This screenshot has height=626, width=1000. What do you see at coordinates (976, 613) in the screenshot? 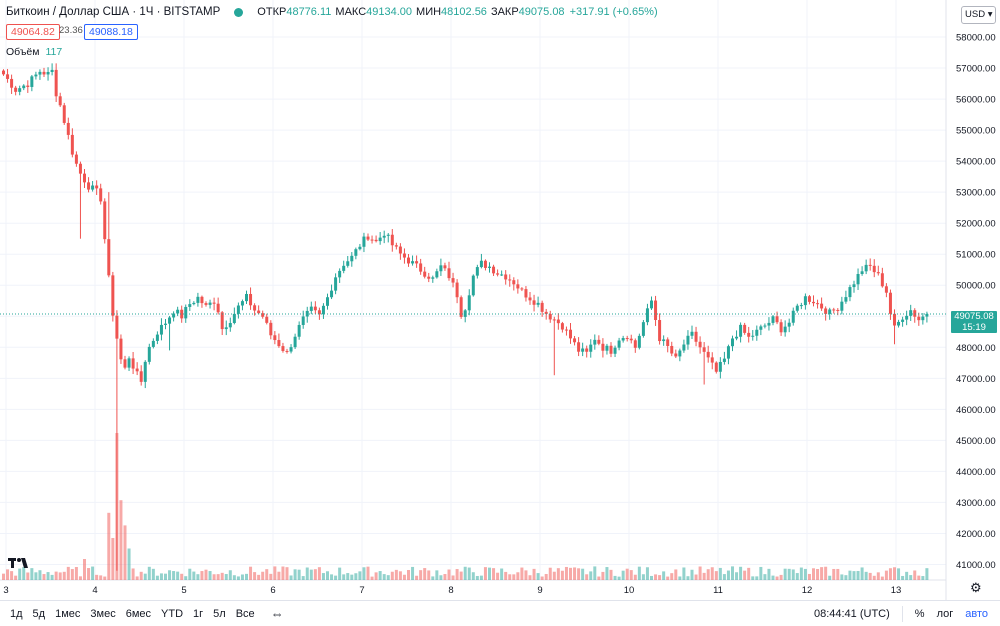
I see `auto-scale-toggle: авто` at bounding box center [976, 613].